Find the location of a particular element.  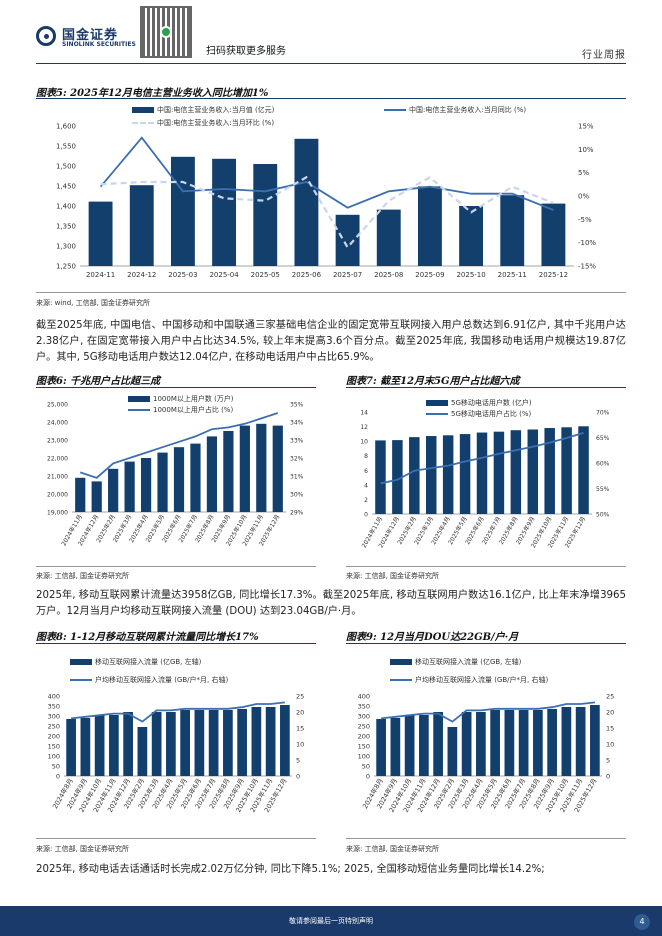

y-right-tick-label: 55% is located at coordinates (603, 489).